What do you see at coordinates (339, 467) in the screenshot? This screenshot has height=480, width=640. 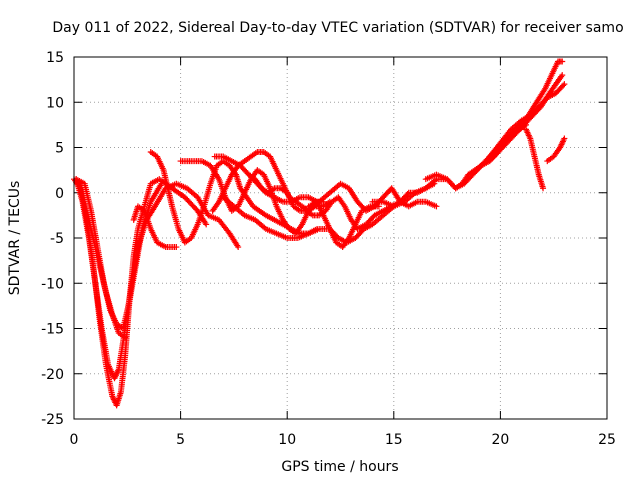 I see `x-axis-label: GPS time / hours` at bounding box center [339, 467].